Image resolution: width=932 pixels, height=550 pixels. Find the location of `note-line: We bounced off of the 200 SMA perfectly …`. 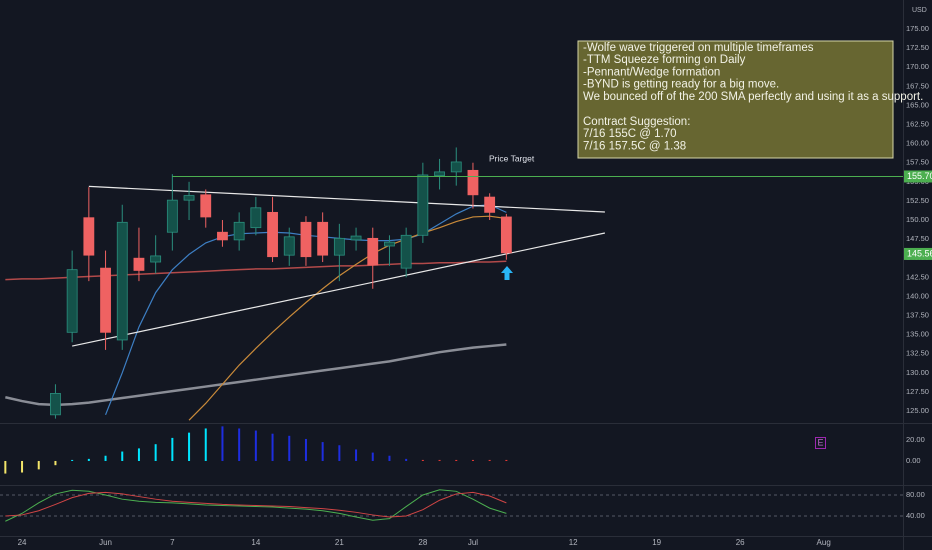

note-line: We bounced off of the 200 SMA perfectly … is located at coordinates (753, 97).